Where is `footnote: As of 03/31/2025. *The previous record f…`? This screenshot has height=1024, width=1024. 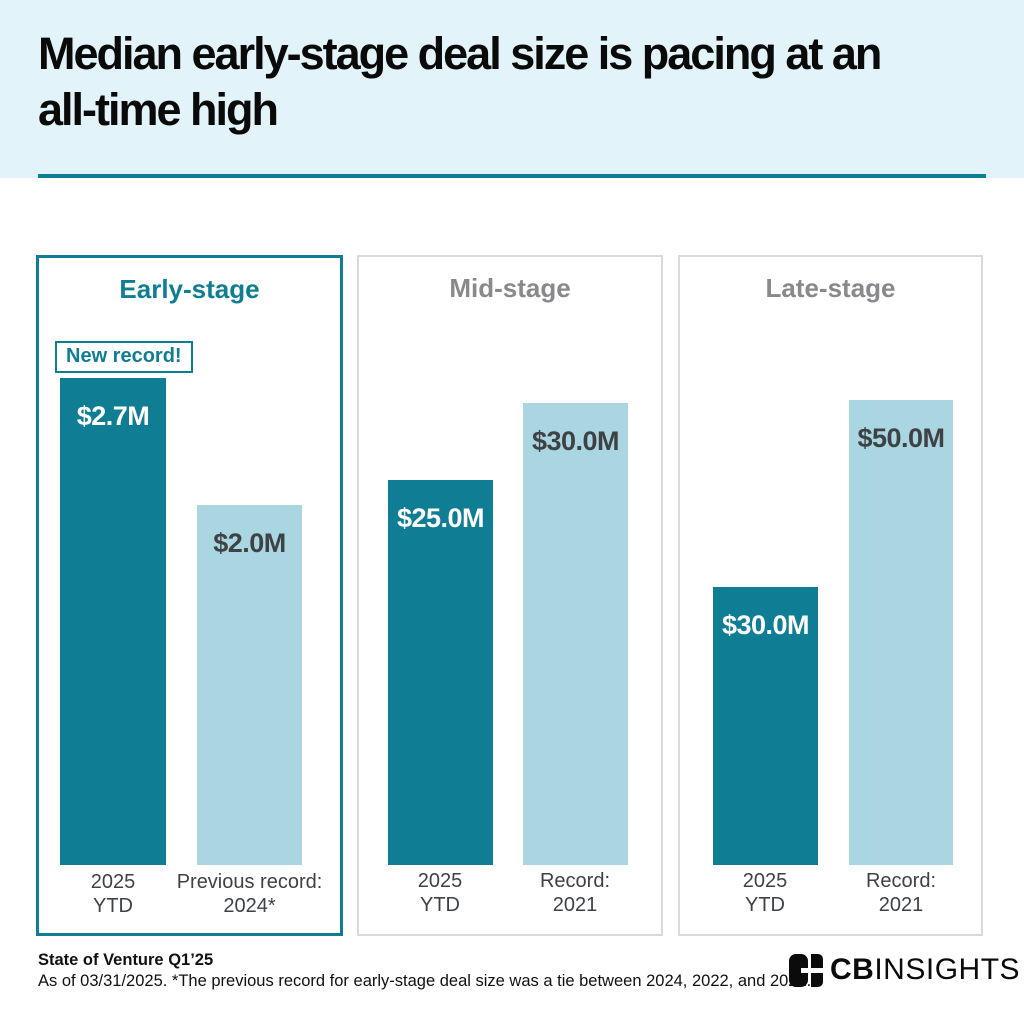 footnote: As of 03/31/2025. *The previous record f… is located at coordinates (425, 981).